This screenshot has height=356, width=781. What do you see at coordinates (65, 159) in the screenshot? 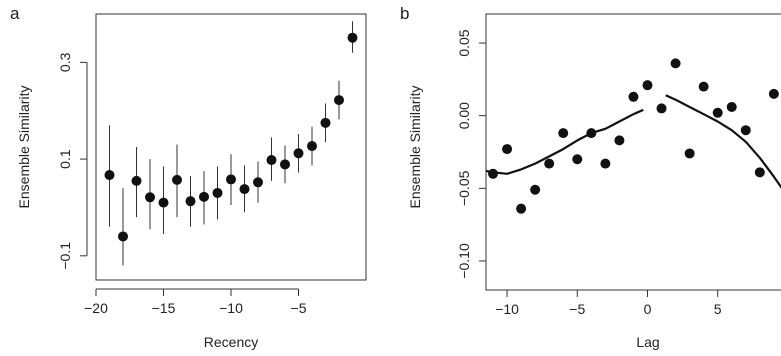
I see `y-tick-label: 0.1` at bounding box center [65, 159].